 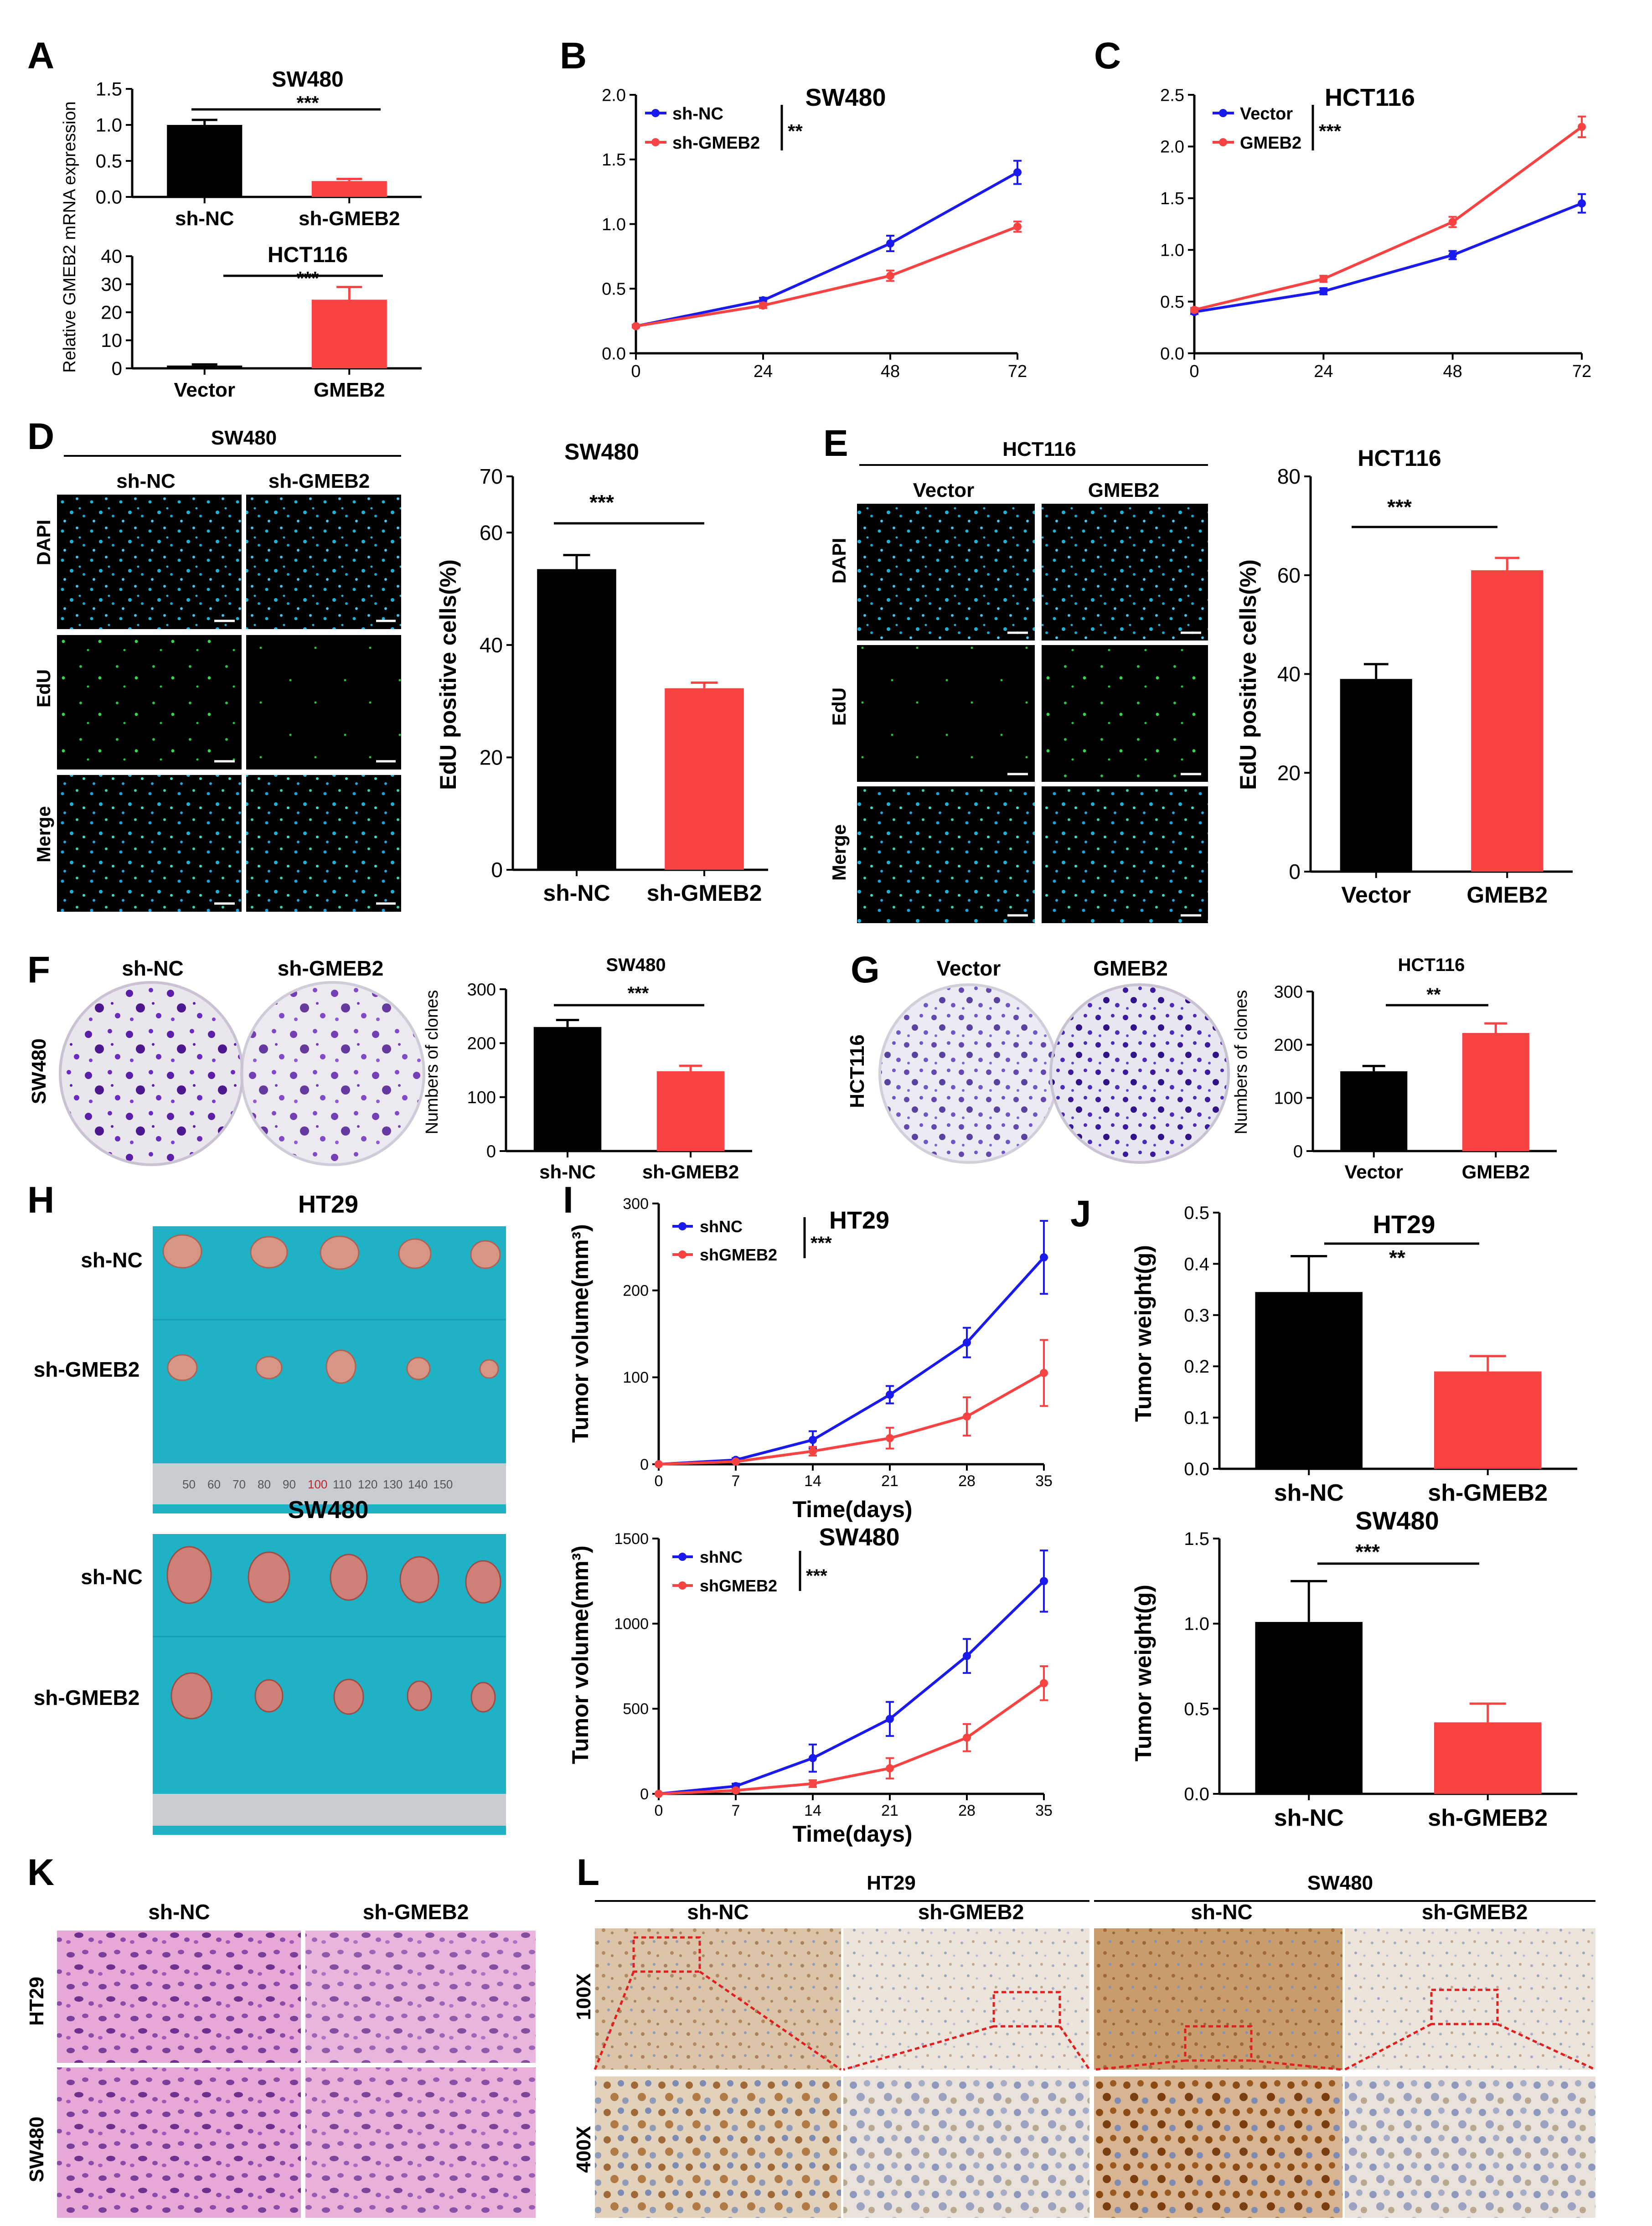 What do you see at coordinates (968, 1073) in the screenshot?
I see `colony-plate-vector` at bounding box center [968, 1073].